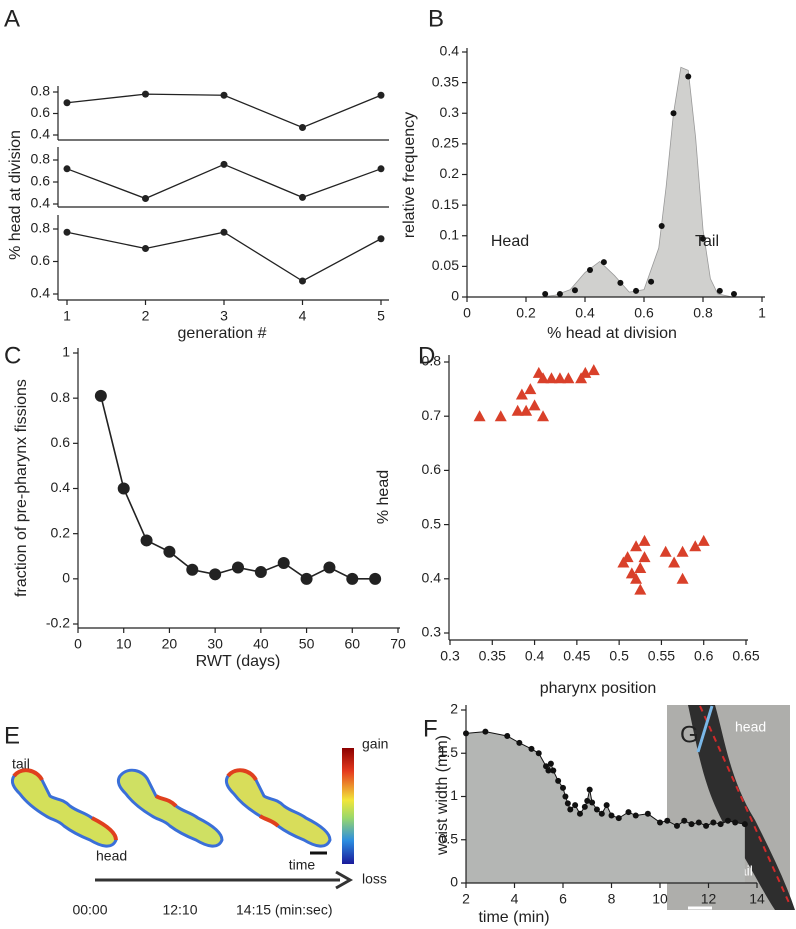 This screenshot has height=929, width=796. I want to click on x-tick-label: 0.35, so click(492, 656).